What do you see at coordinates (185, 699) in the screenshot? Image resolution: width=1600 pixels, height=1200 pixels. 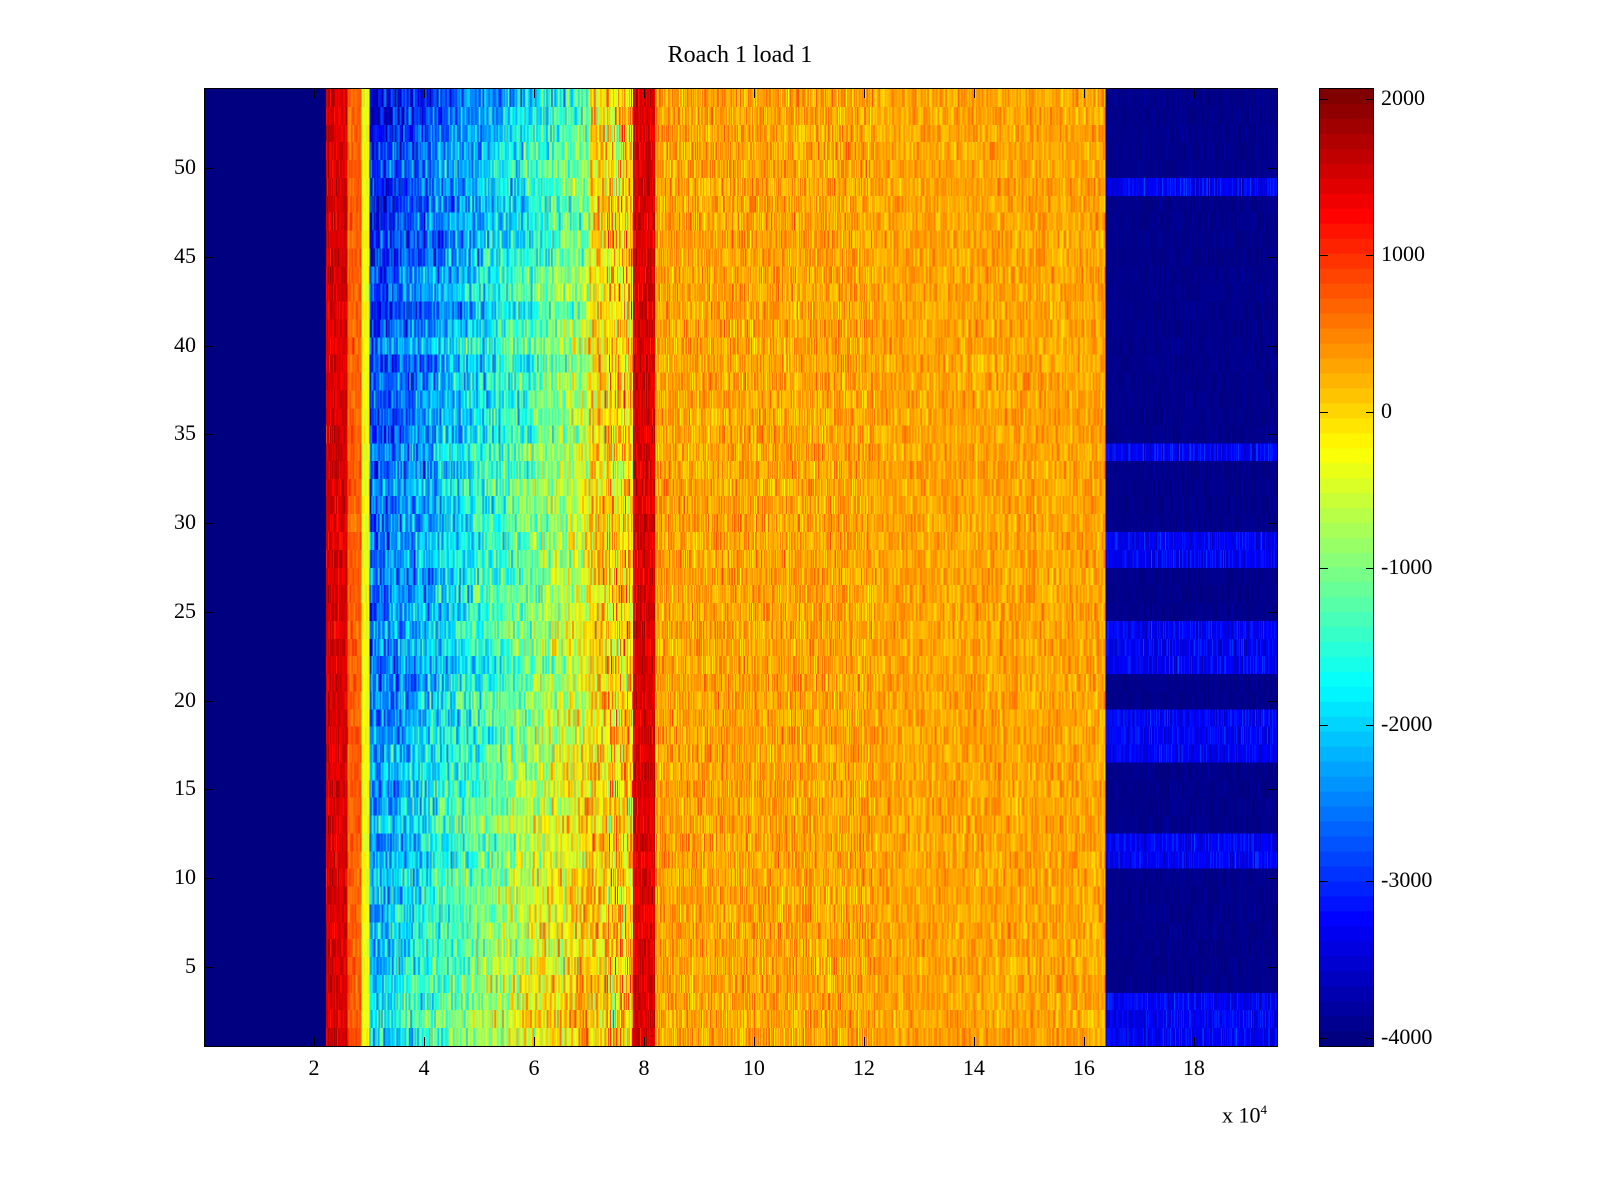 I see `y-tick-label: 20` at bounding box center [185, 699].